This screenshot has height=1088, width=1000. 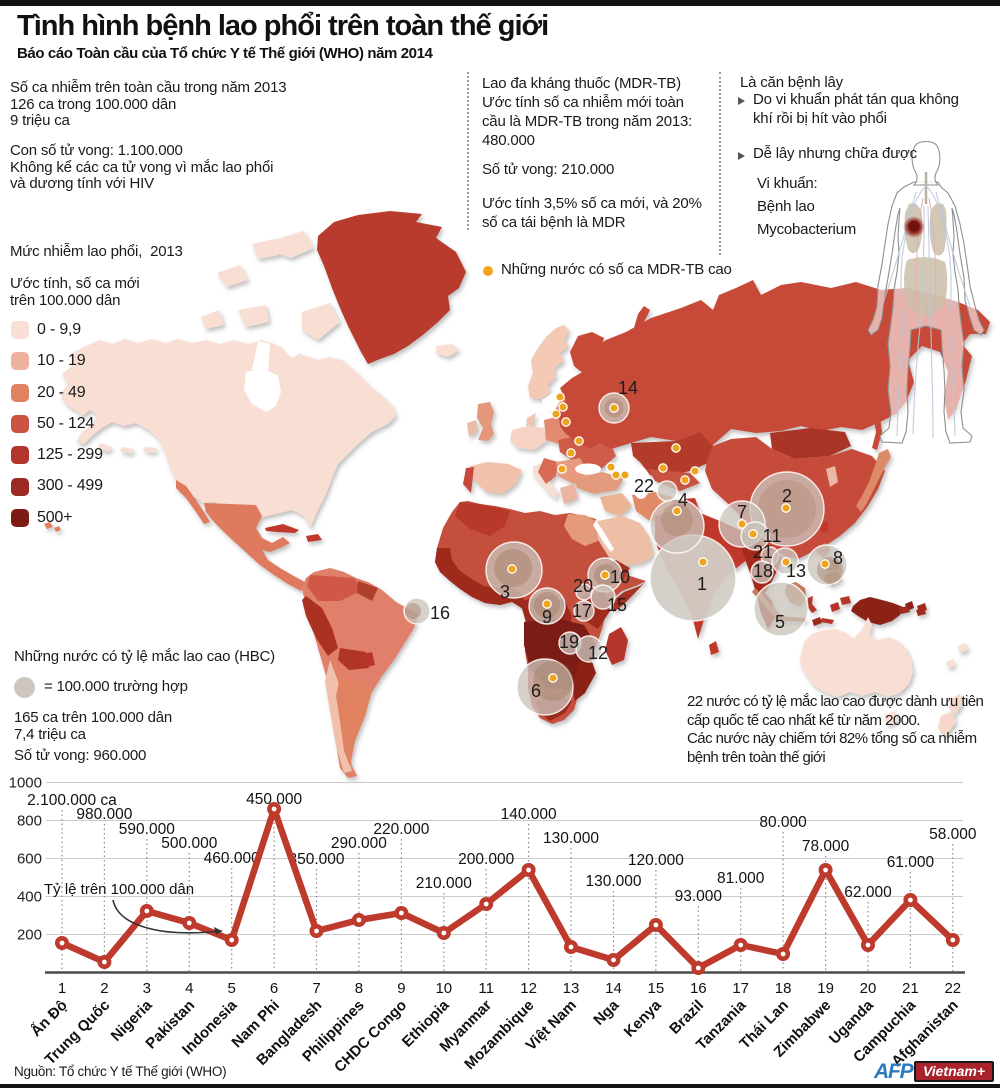 I want to click on svg-text: 350.000, so click(x=316, y=859).